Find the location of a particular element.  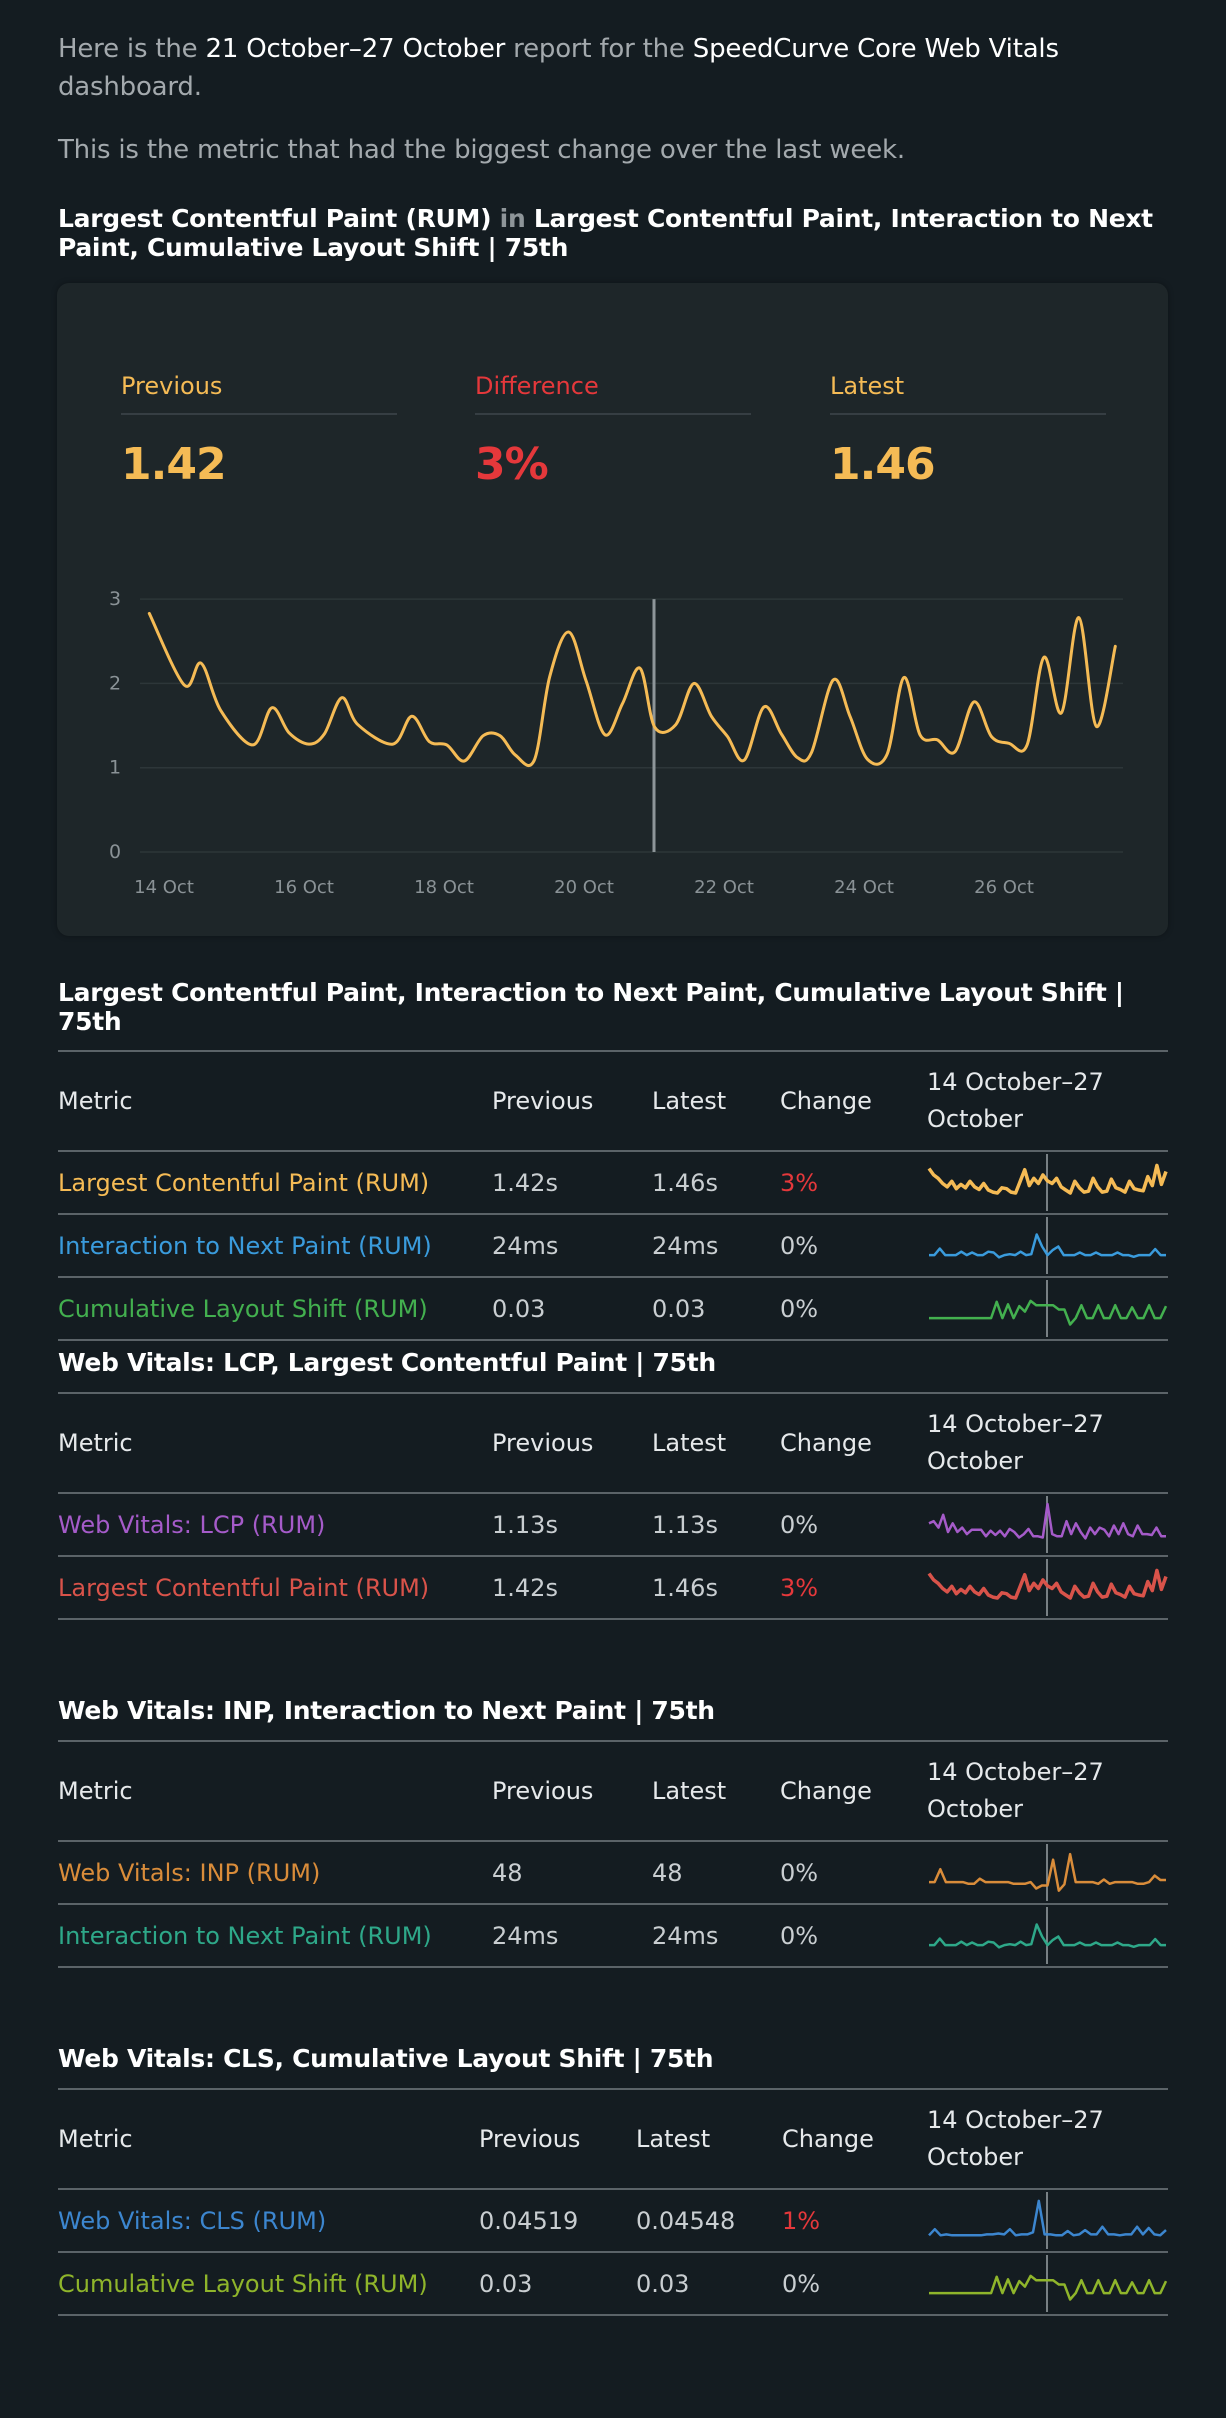

stat-previous: Previous 1.42 is located at coordinates (259, 431).